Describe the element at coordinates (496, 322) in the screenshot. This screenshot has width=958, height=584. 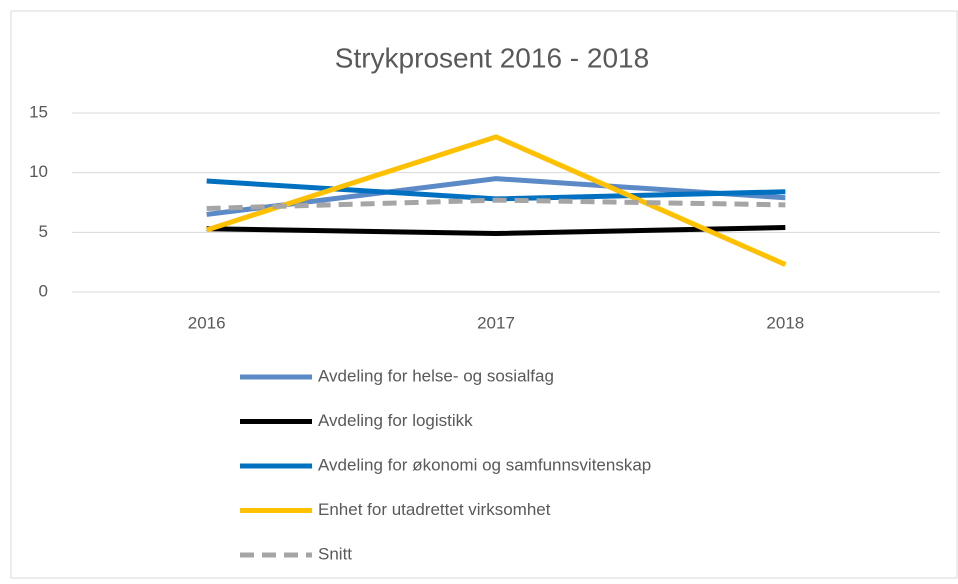
I see `x-tick-label: 2017` at that location.